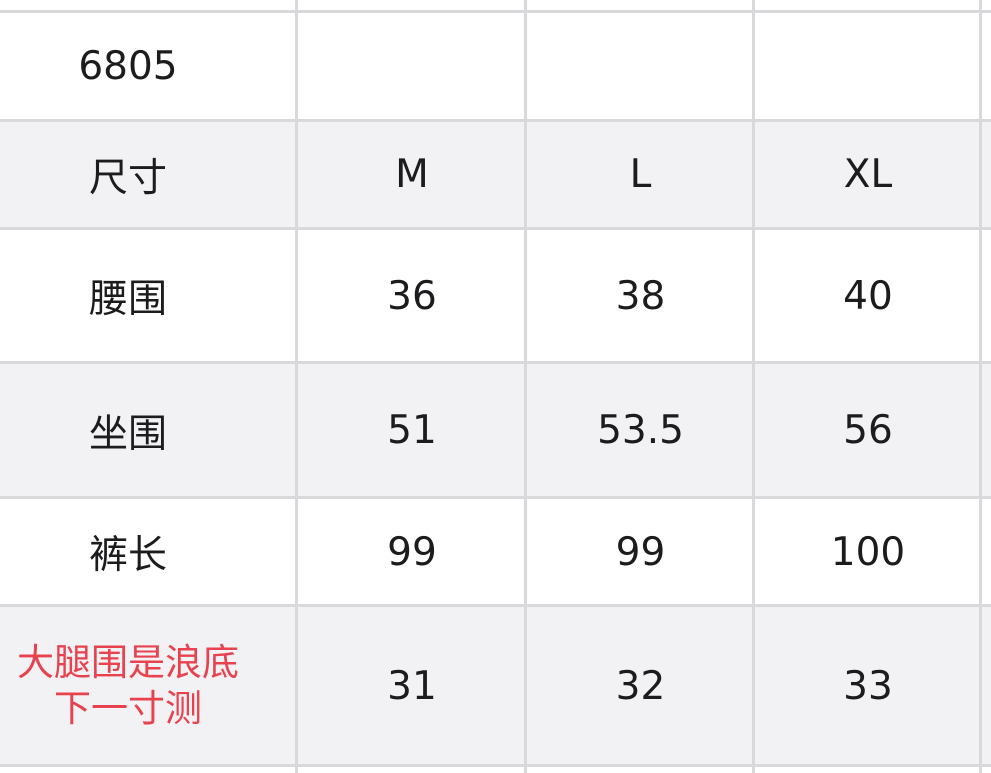 The width and height of the screenshot is (991, 773). What do you see at coordinates (868, 296) in the screenshot?
I see `cell: 40` at bounding box center [868, 296].